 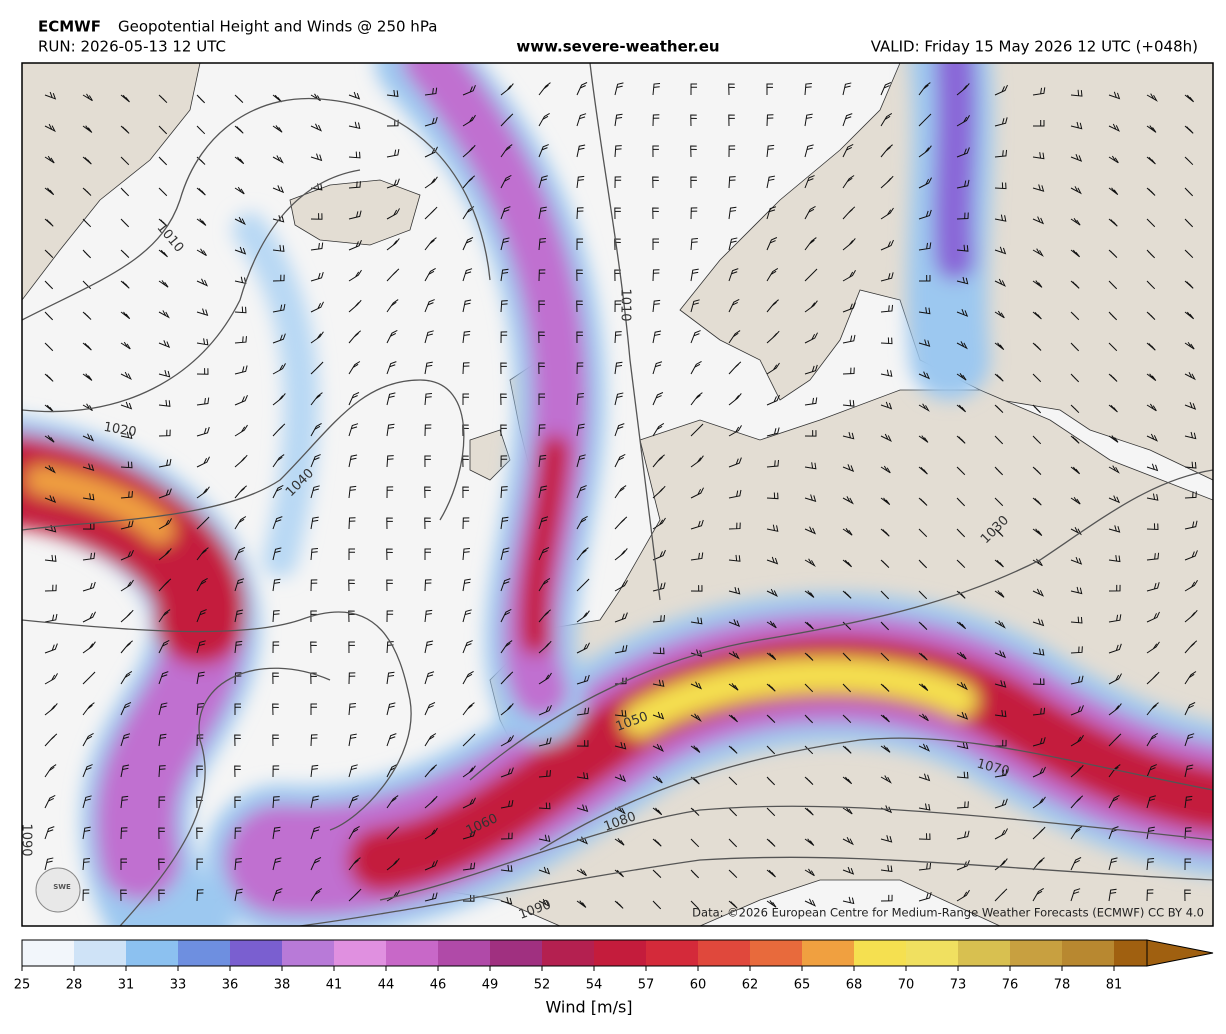 I want to click on title: Geopotential Height and Winds @ 250 hPa, so click(x=277, y=27).